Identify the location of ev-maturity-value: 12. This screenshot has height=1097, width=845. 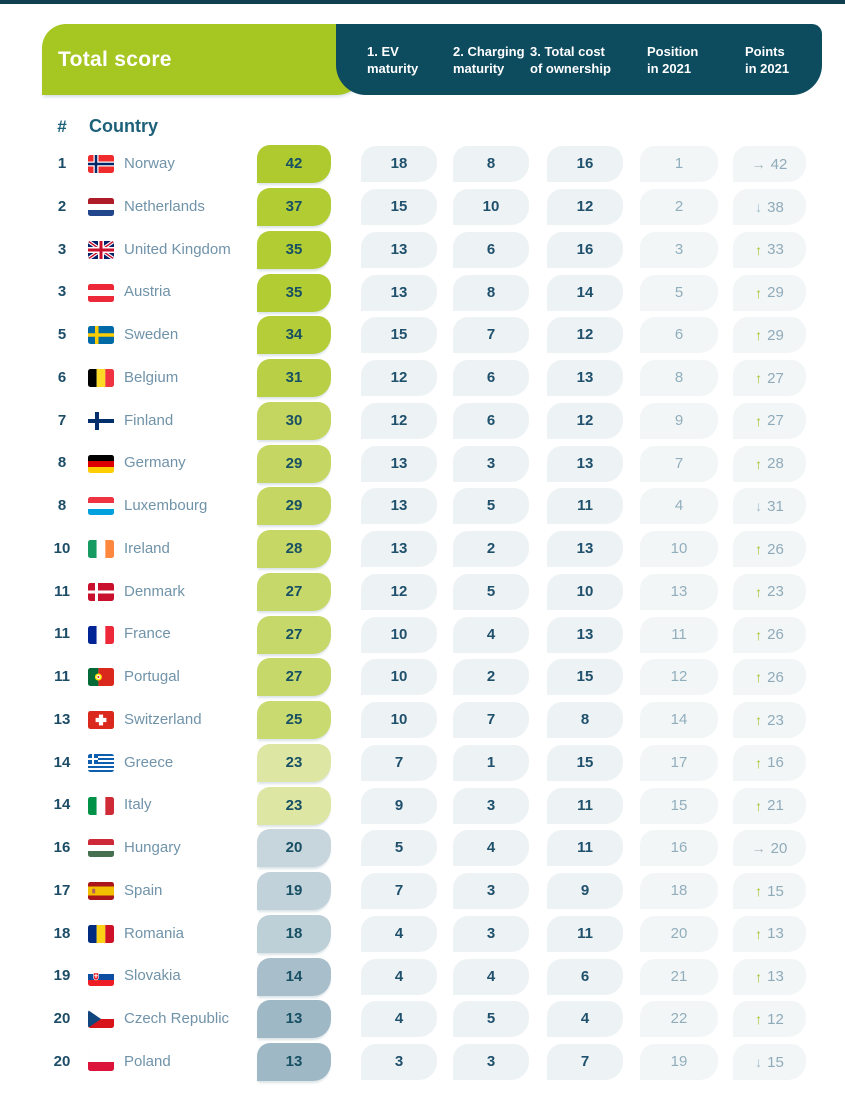
(399, 591).